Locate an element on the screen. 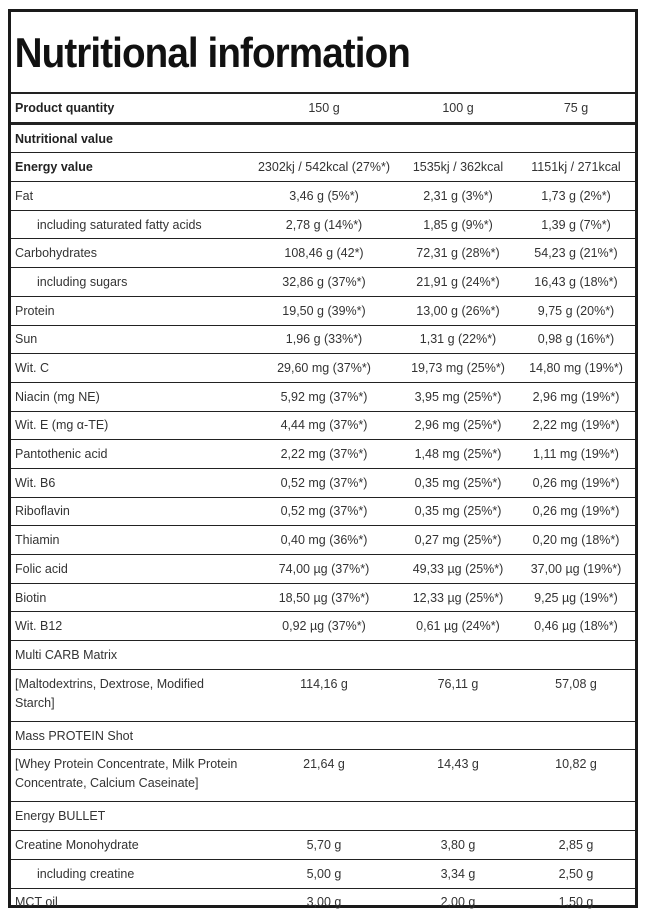 Image resolution: width=646 pixels, height=916 pixels. row-value: 18,50 µg (37%*) is located at coordinates (324, 597).